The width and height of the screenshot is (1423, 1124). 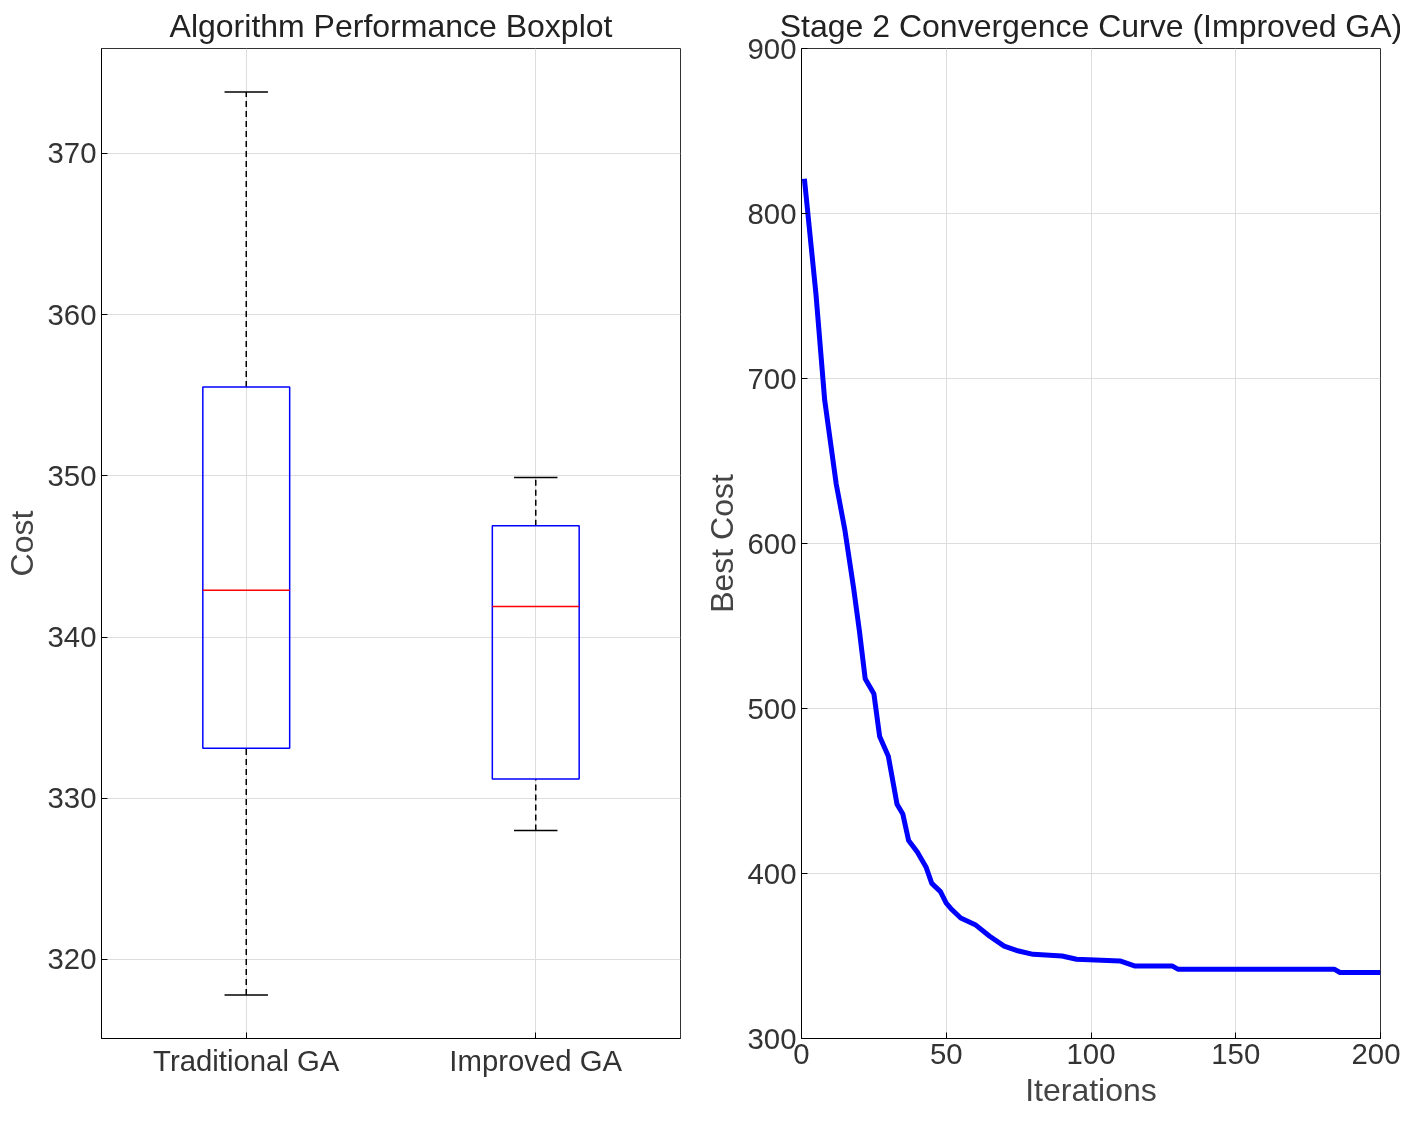 I want to click on y-tick-label: 700, so click(x=772, y=378).